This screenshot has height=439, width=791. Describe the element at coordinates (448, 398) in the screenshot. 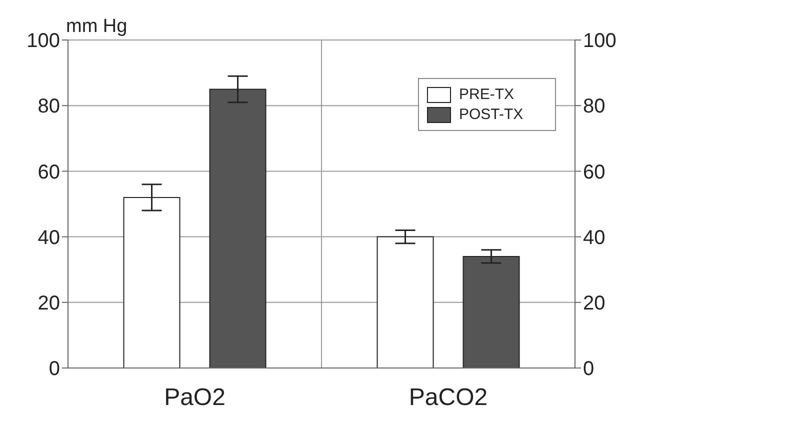

I see `x-tick-label: PaCO2` at that location.